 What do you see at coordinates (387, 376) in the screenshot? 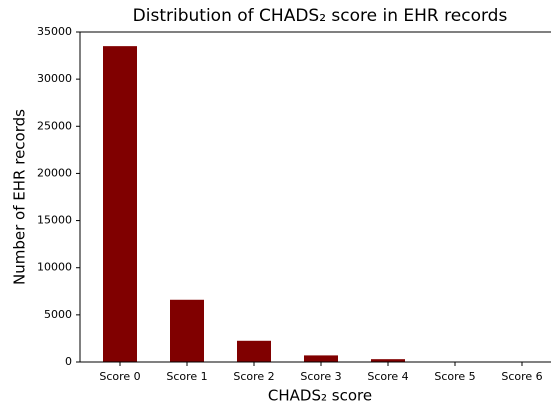
I see `x-tick-label: Score 4` at bounding box center [387, 376].